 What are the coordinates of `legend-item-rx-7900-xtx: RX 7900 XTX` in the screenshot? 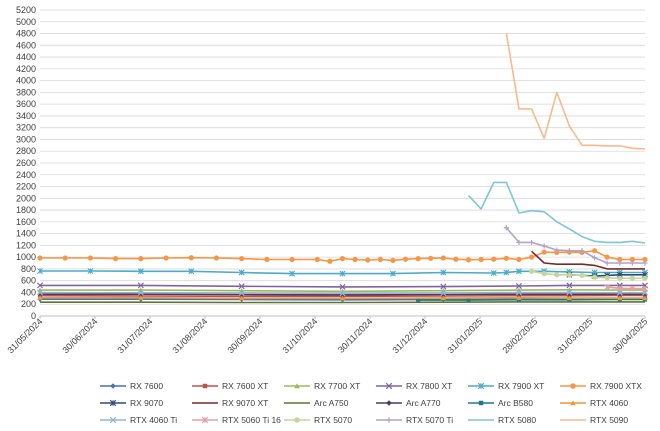 It's located at (601, 386).